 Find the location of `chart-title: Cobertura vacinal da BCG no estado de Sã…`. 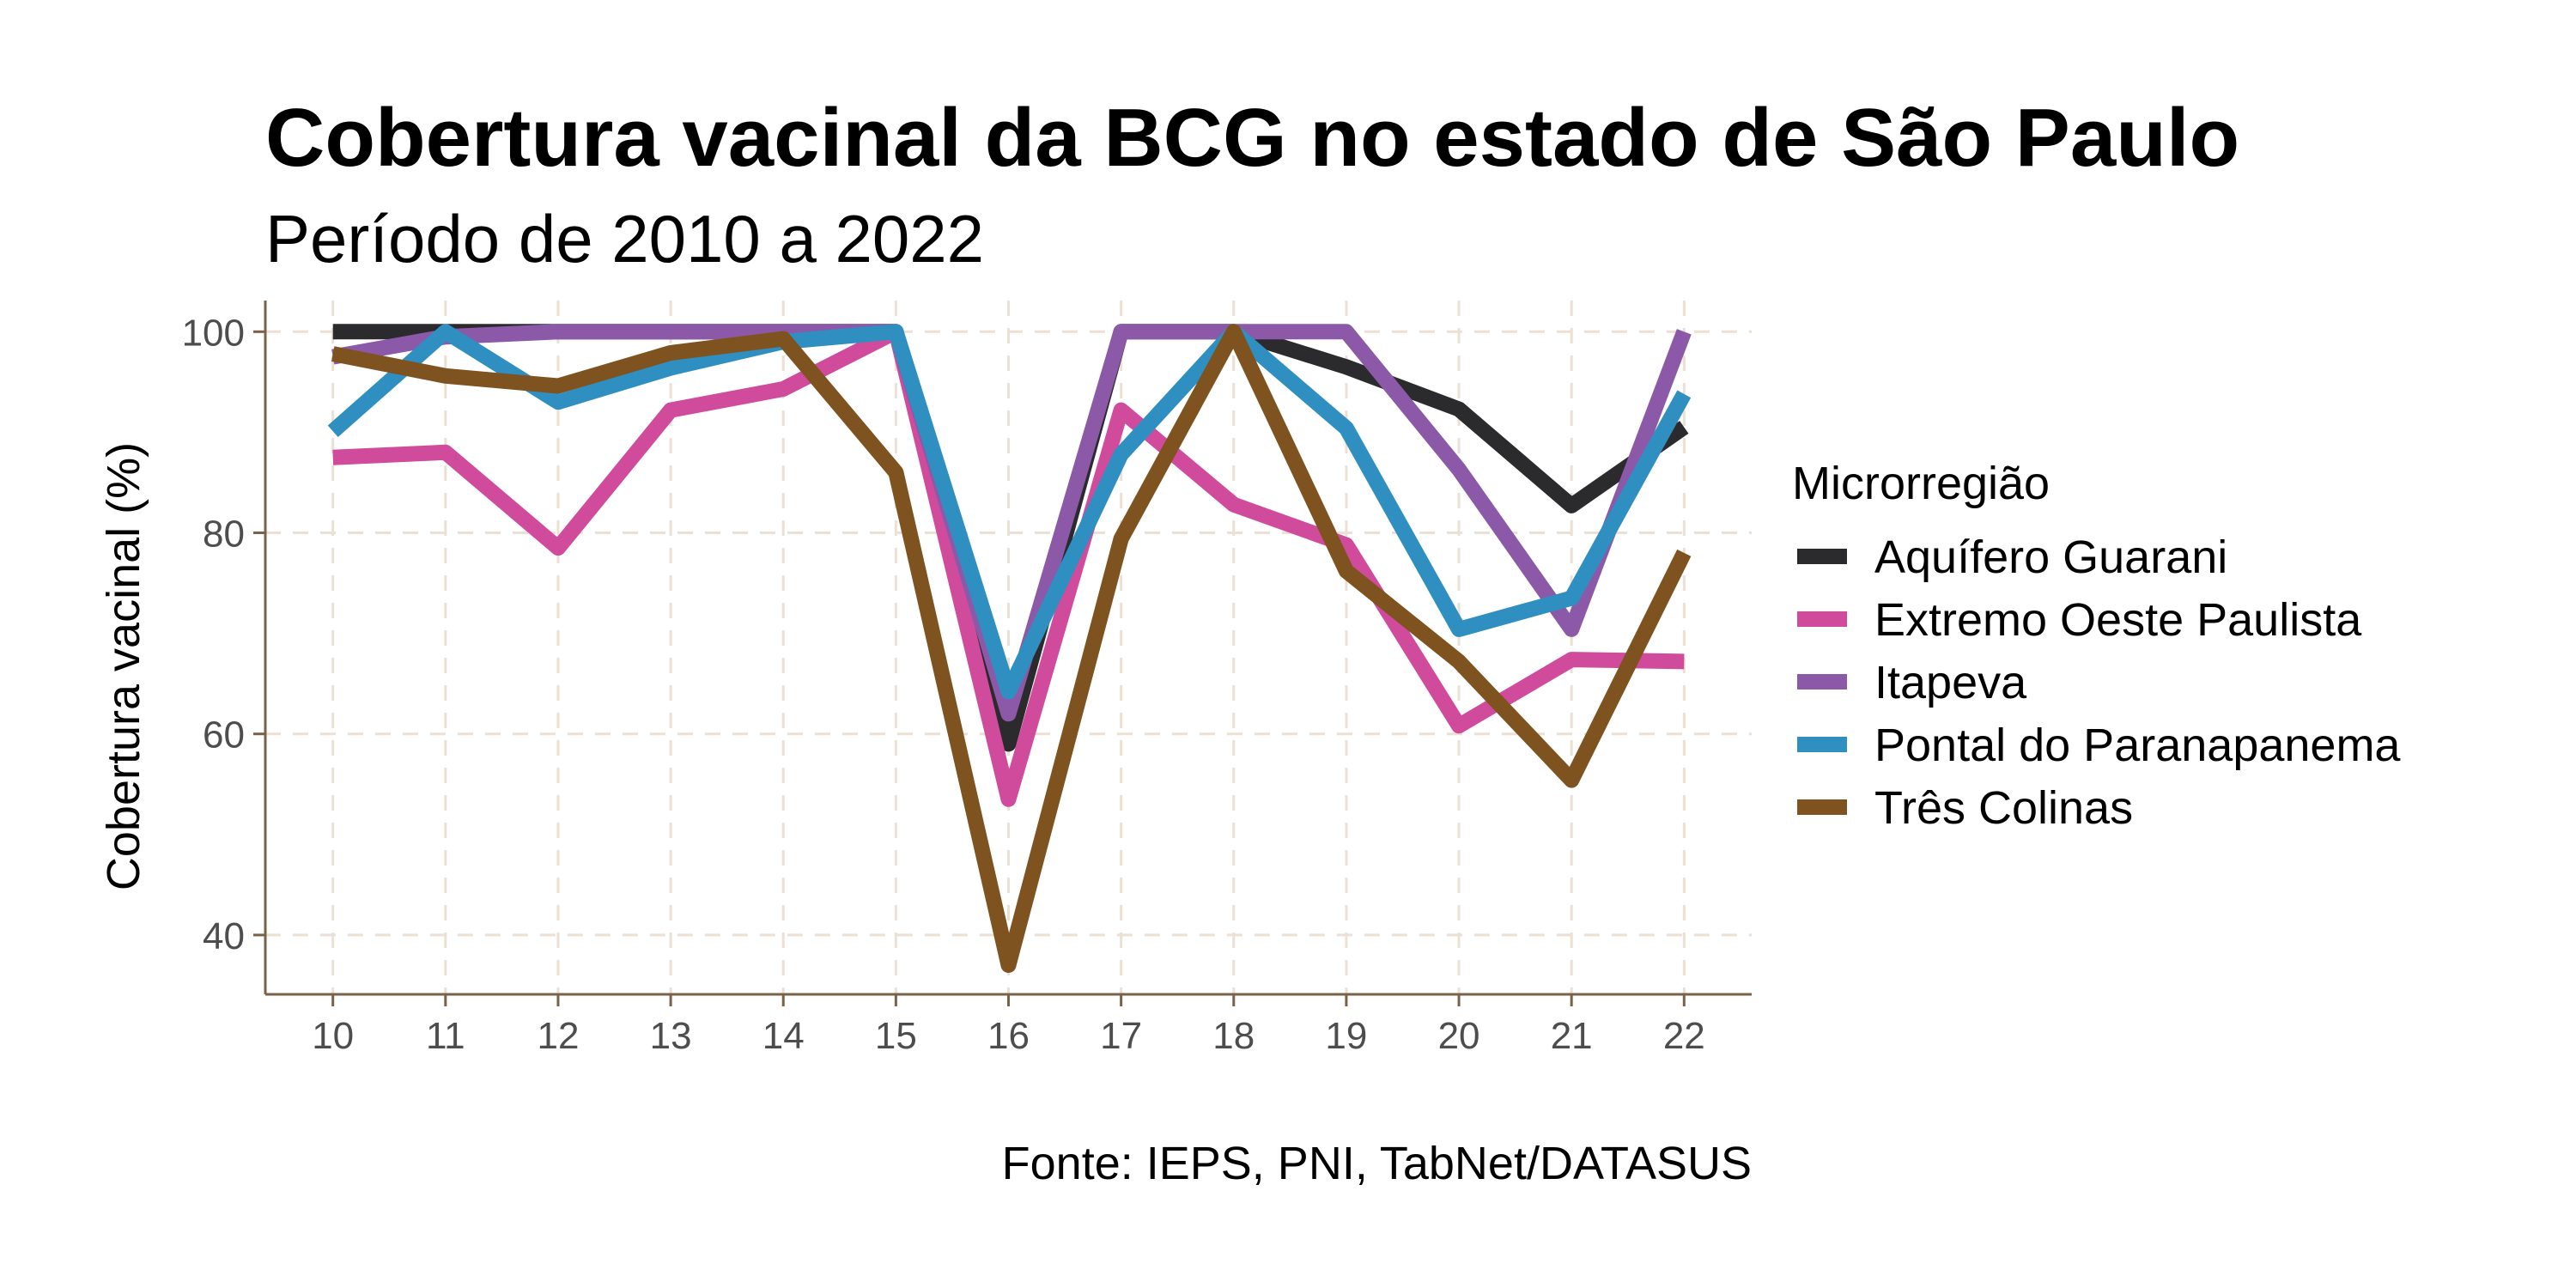

chart-title: Cobertura vacinal da BCG no estado de Sã… is located at coordinates (1252, 138).